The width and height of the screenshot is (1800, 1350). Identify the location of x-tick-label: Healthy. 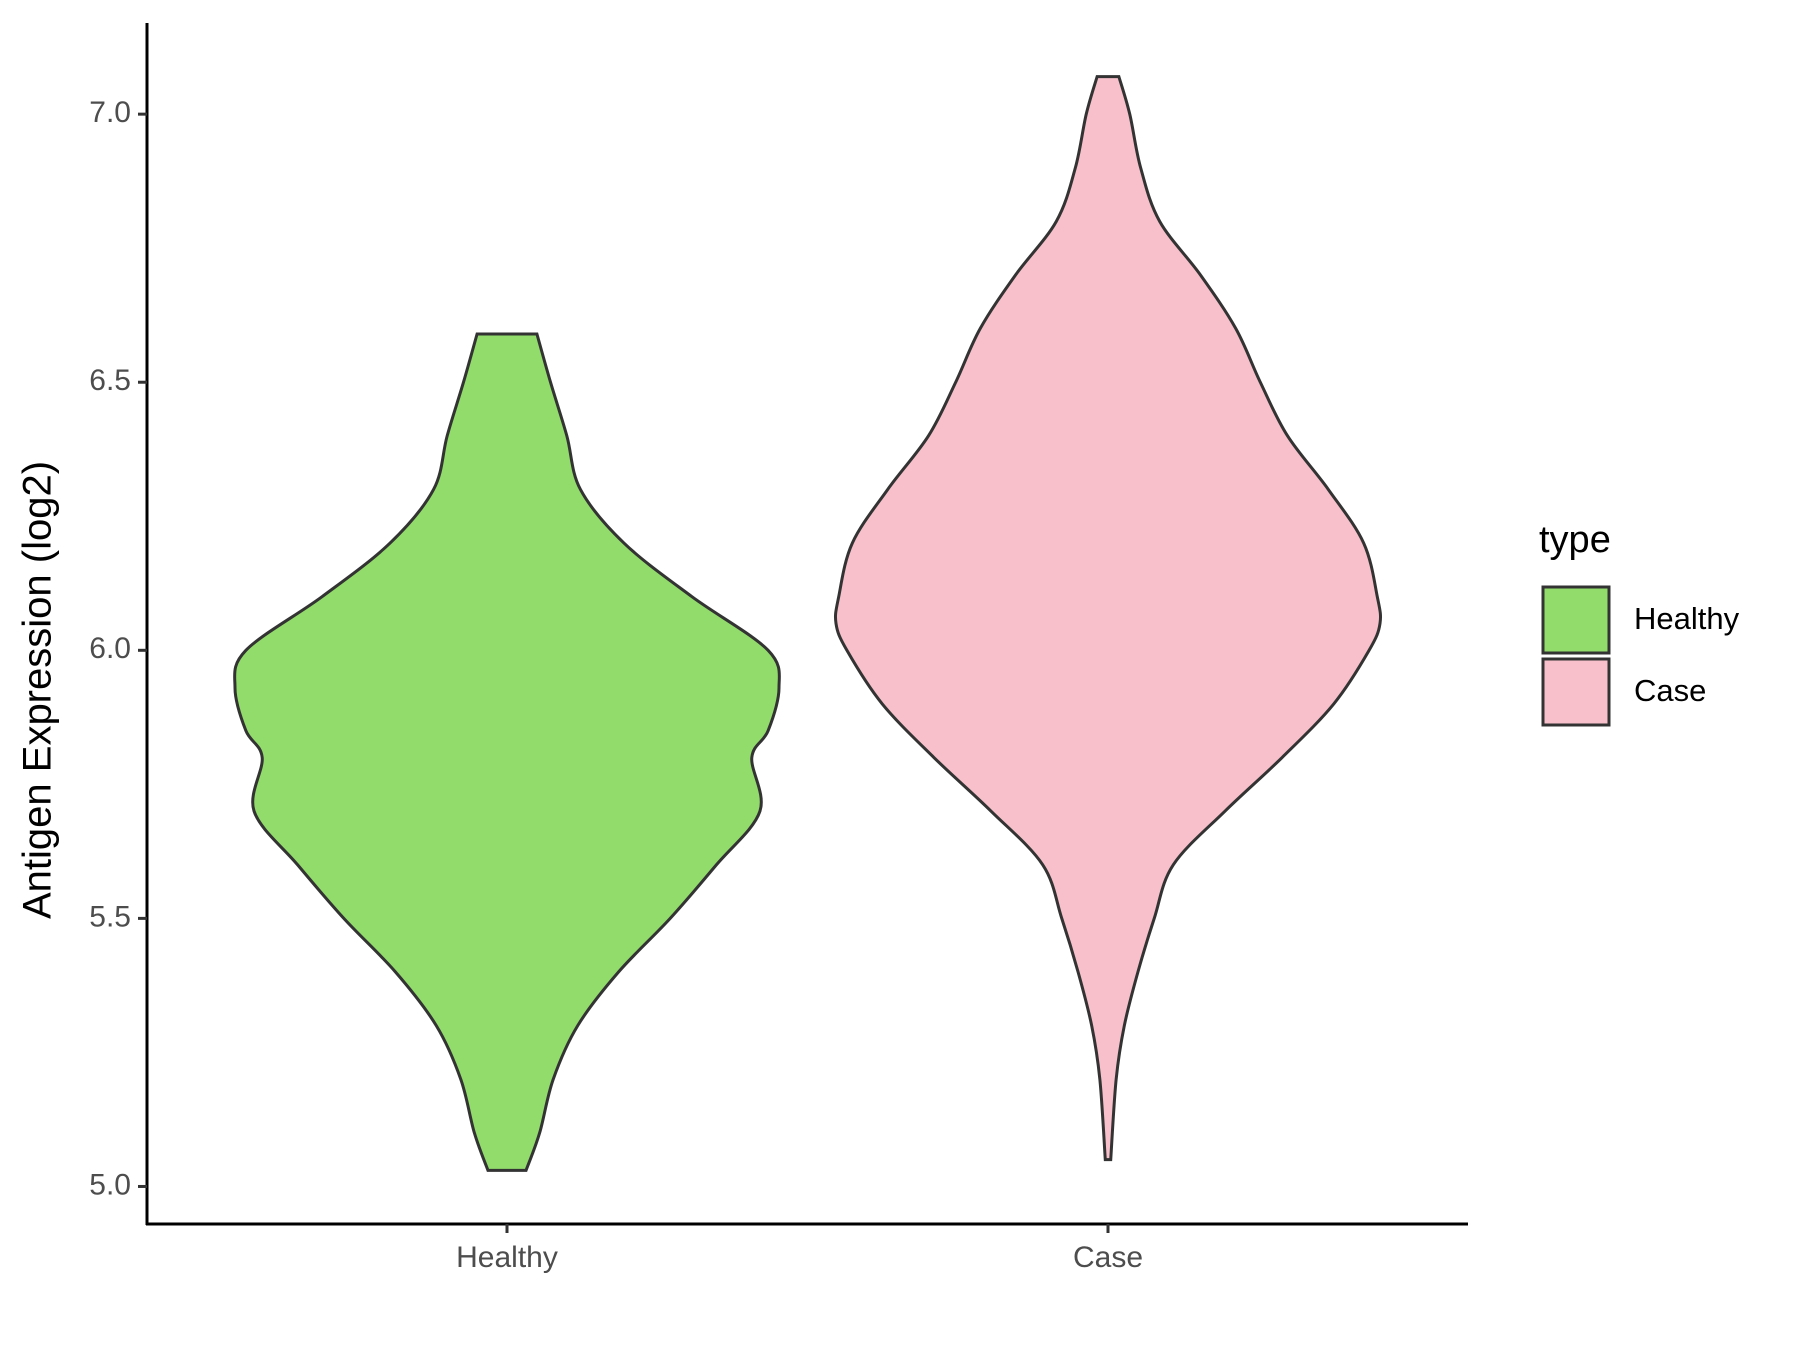
(507, 1257).